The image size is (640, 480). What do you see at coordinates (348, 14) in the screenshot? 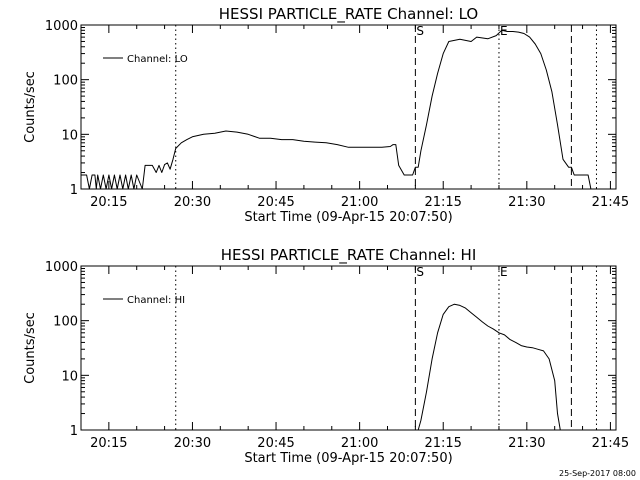
I see `chart-title: HESSI PARTICLE_RATE Channel: LO` at bounding box center [348, 14].